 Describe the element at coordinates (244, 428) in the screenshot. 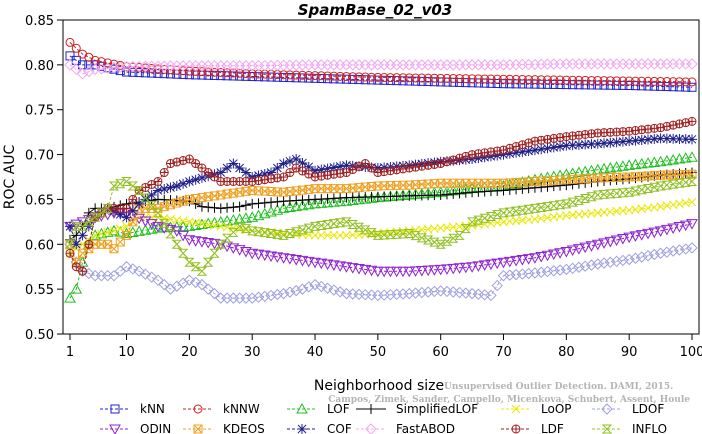

I see `legend-label: KDEOS` at that location.